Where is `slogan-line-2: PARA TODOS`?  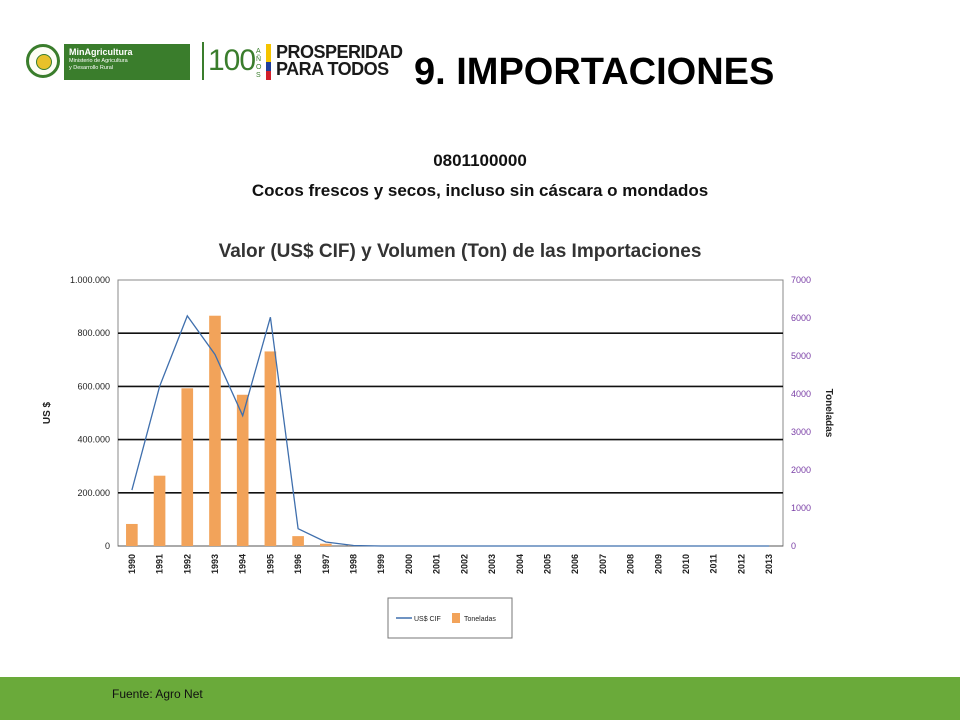
slogan-line-2: PARA TODOS is located at coordinates (332, 69).